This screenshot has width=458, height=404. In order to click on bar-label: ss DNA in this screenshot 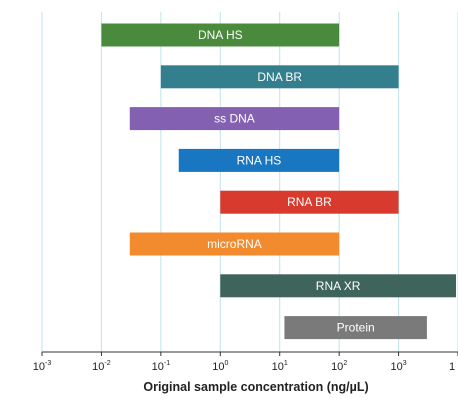, I will do `click(234, 119)`.